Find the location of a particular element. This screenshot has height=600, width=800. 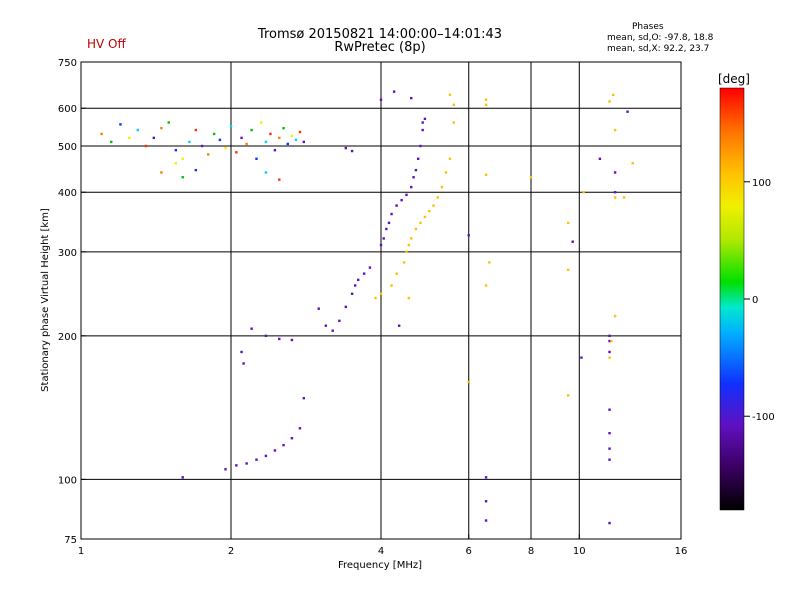

y-tick-label: 300 is located at coordinates (67, 253).